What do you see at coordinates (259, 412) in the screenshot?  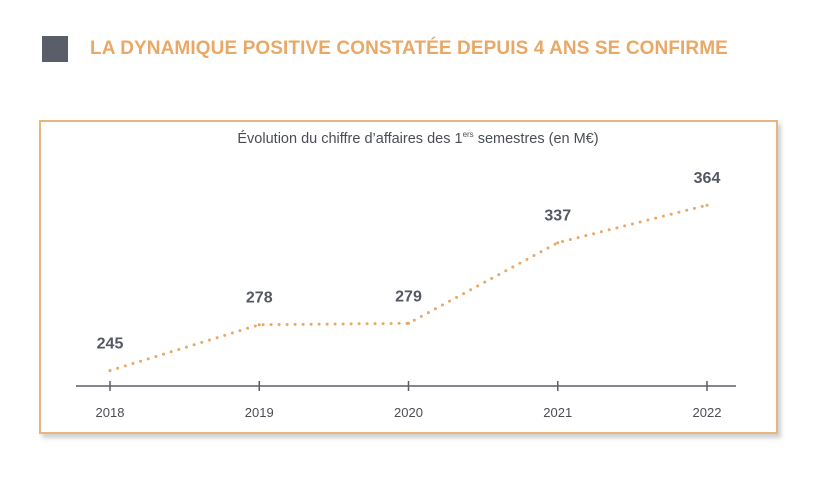 I see `x-tick-label: 2019` at bounding box center [259, 412].